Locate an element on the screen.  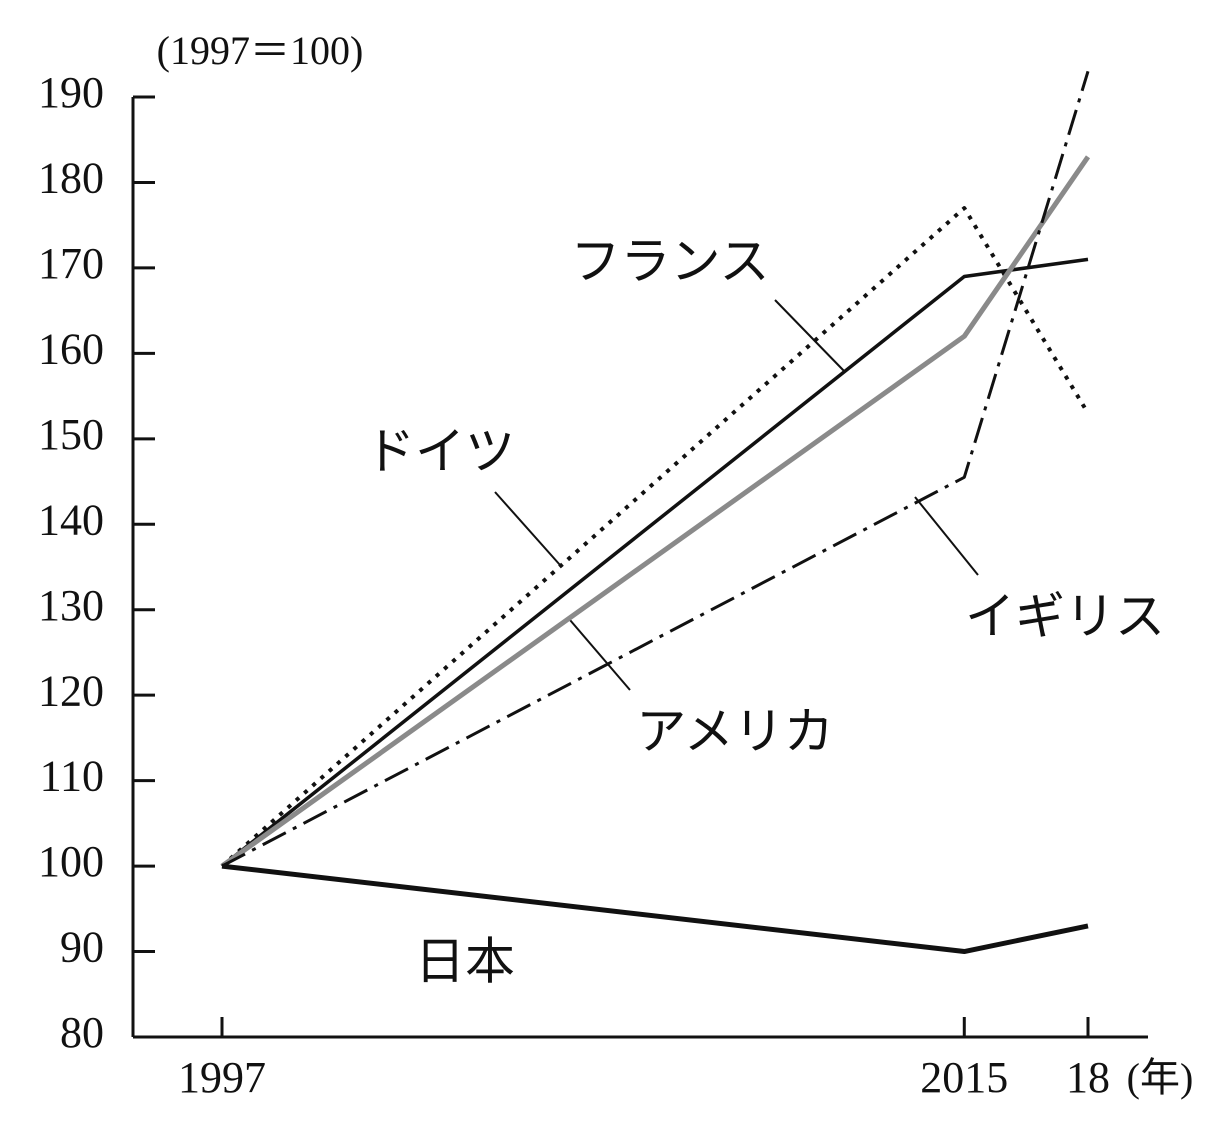
x-unit-label: (年) is located at coordinates (1160, 1077).